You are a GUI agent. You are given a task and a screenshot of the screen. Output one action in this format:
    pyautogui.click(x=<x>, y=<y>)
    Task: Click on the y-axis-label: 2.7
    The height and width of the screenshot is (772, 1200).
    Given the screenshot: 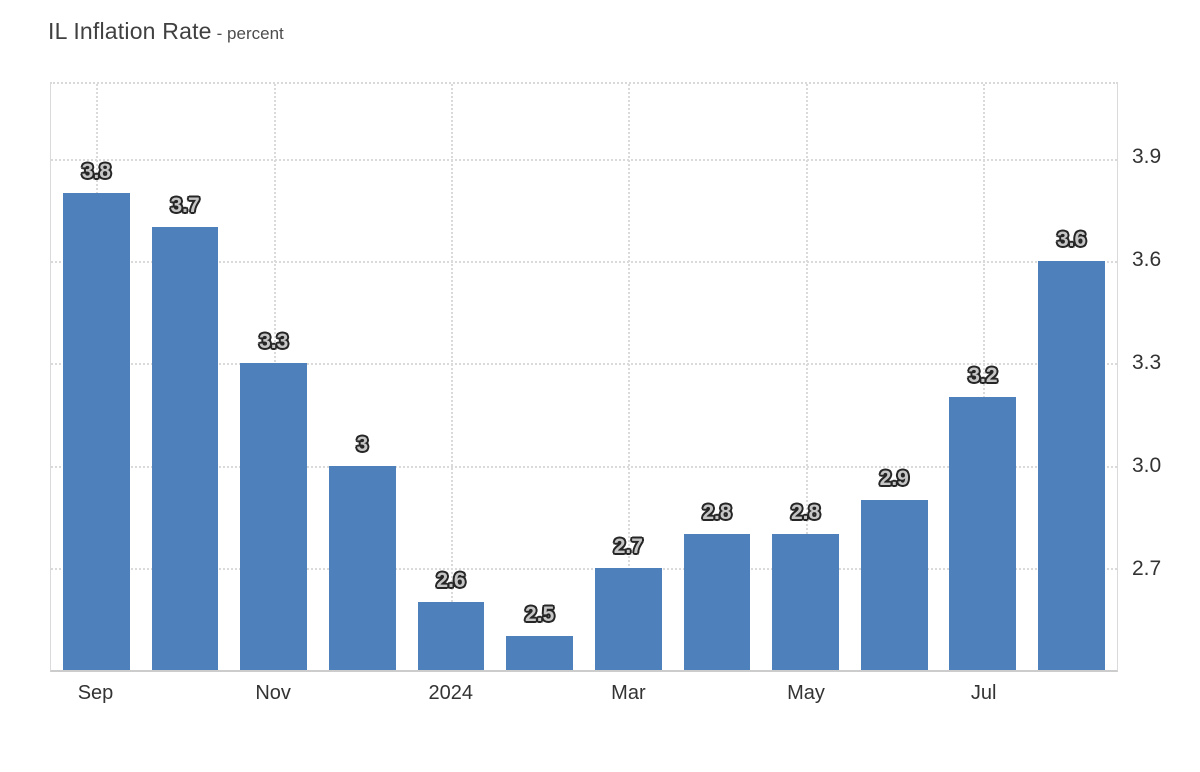 What is the action you would take?
    pyautogui.click(x=1147, y=569)
    